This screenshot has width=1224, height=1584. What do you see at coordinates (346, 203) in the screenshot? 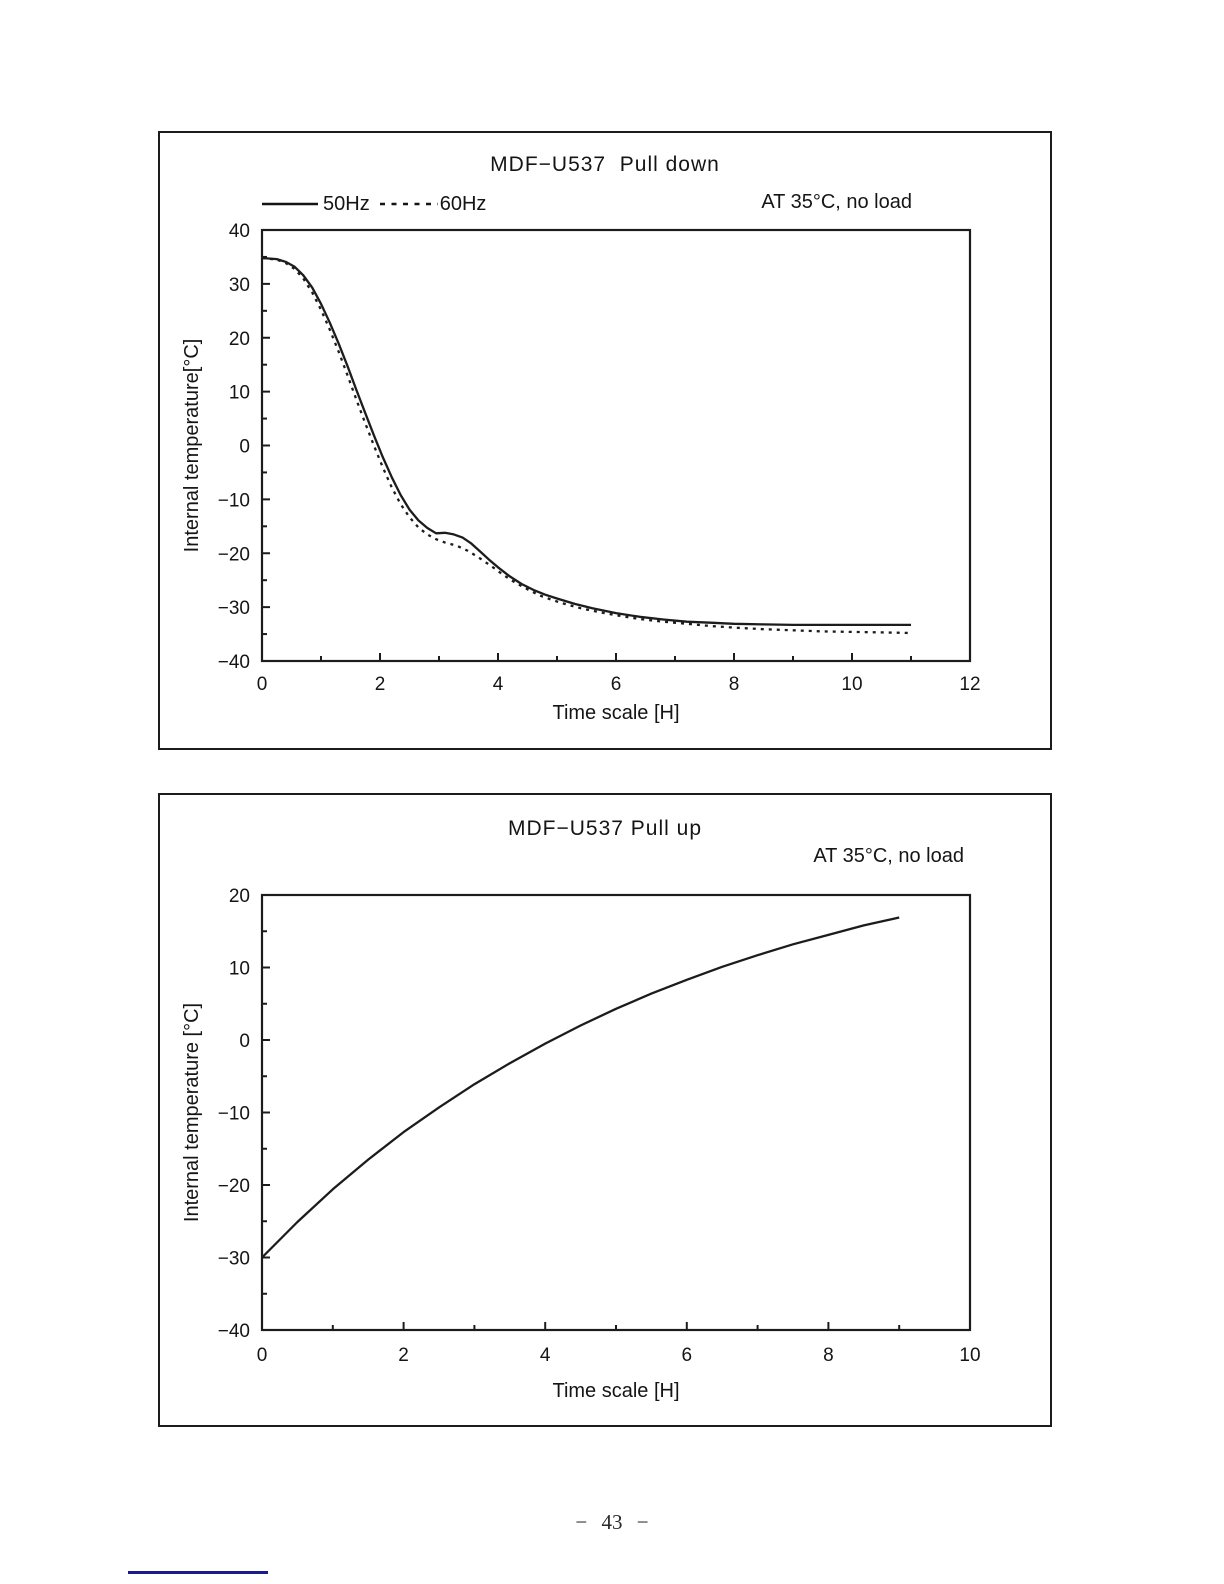
I see `legend-label-50hz: 50Hz` at bounding box center [346, 203].